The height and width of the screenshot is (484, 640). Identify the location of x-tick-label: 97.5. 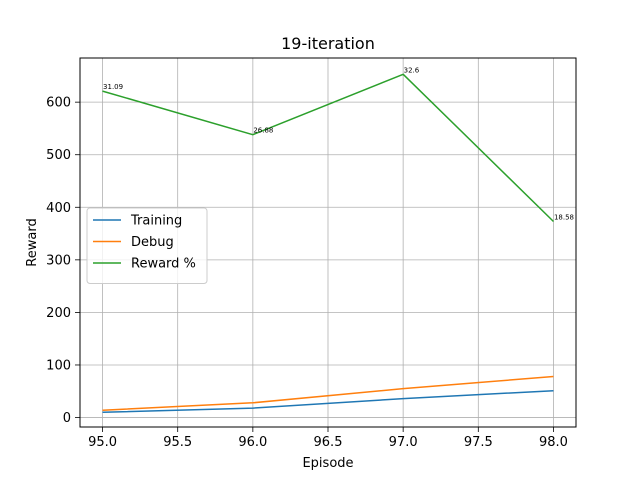
(478, 442).